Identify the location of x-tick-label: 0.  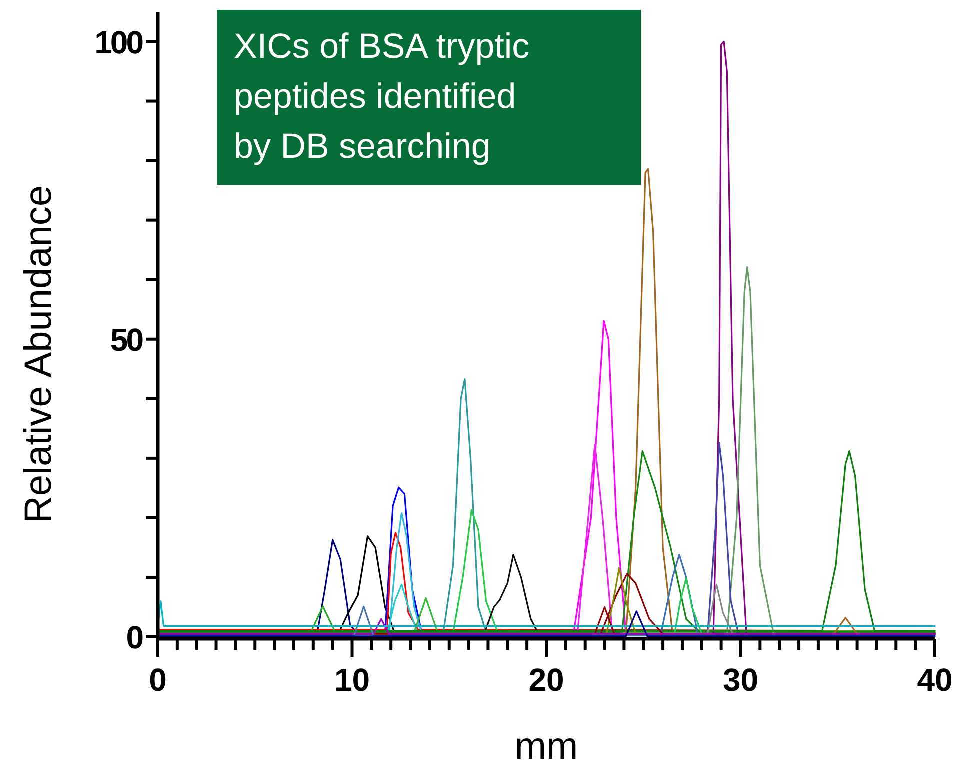
(158, 680).